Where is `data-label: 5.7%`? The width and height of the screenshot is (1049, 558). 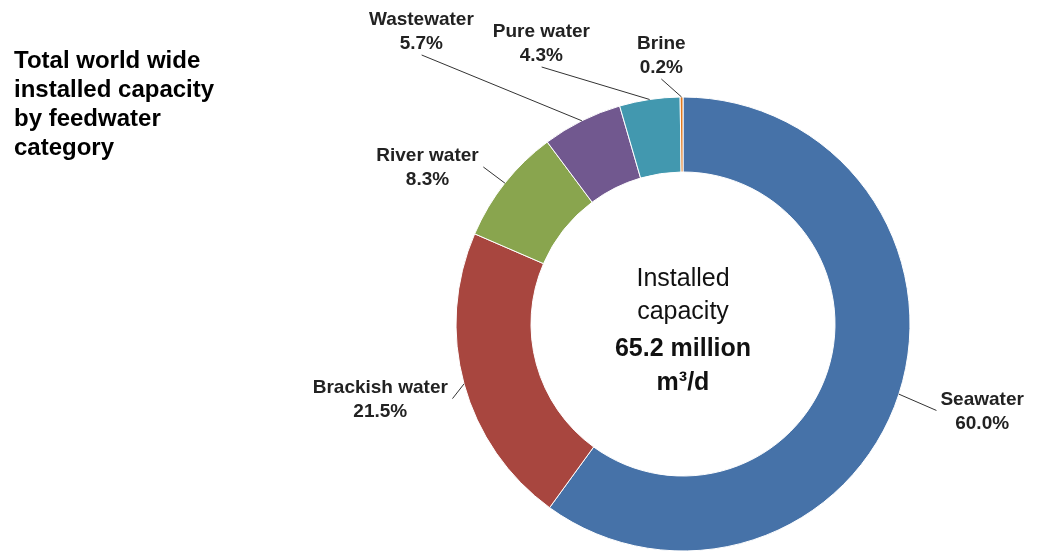
data-label: 5.7% is located at coordinates (421, 42).